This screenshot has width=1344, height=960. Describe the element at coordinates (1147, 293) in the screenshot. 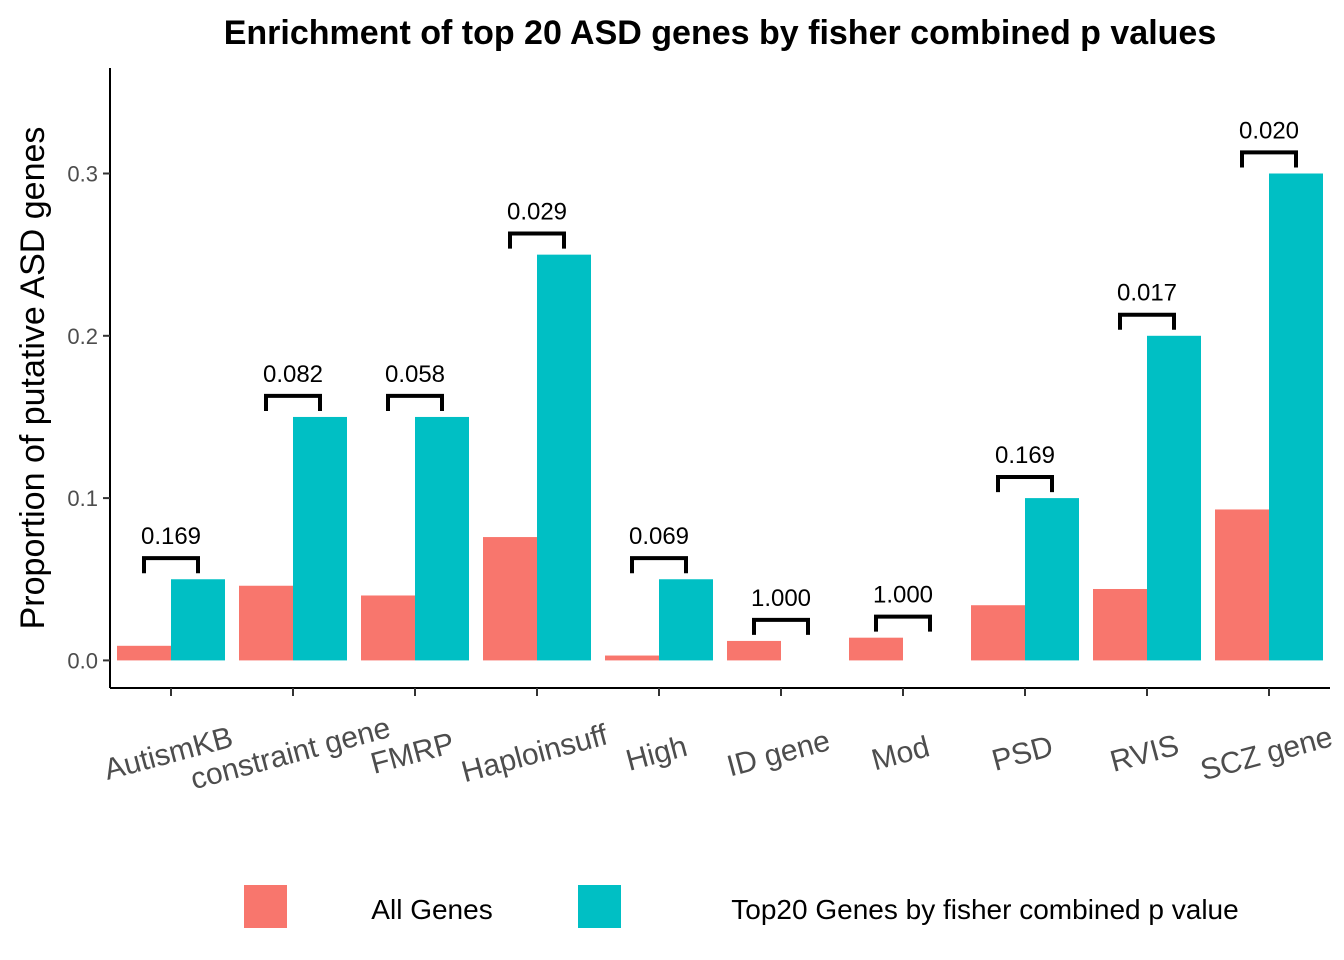

I see `p-value-label: 0.017` at that location.